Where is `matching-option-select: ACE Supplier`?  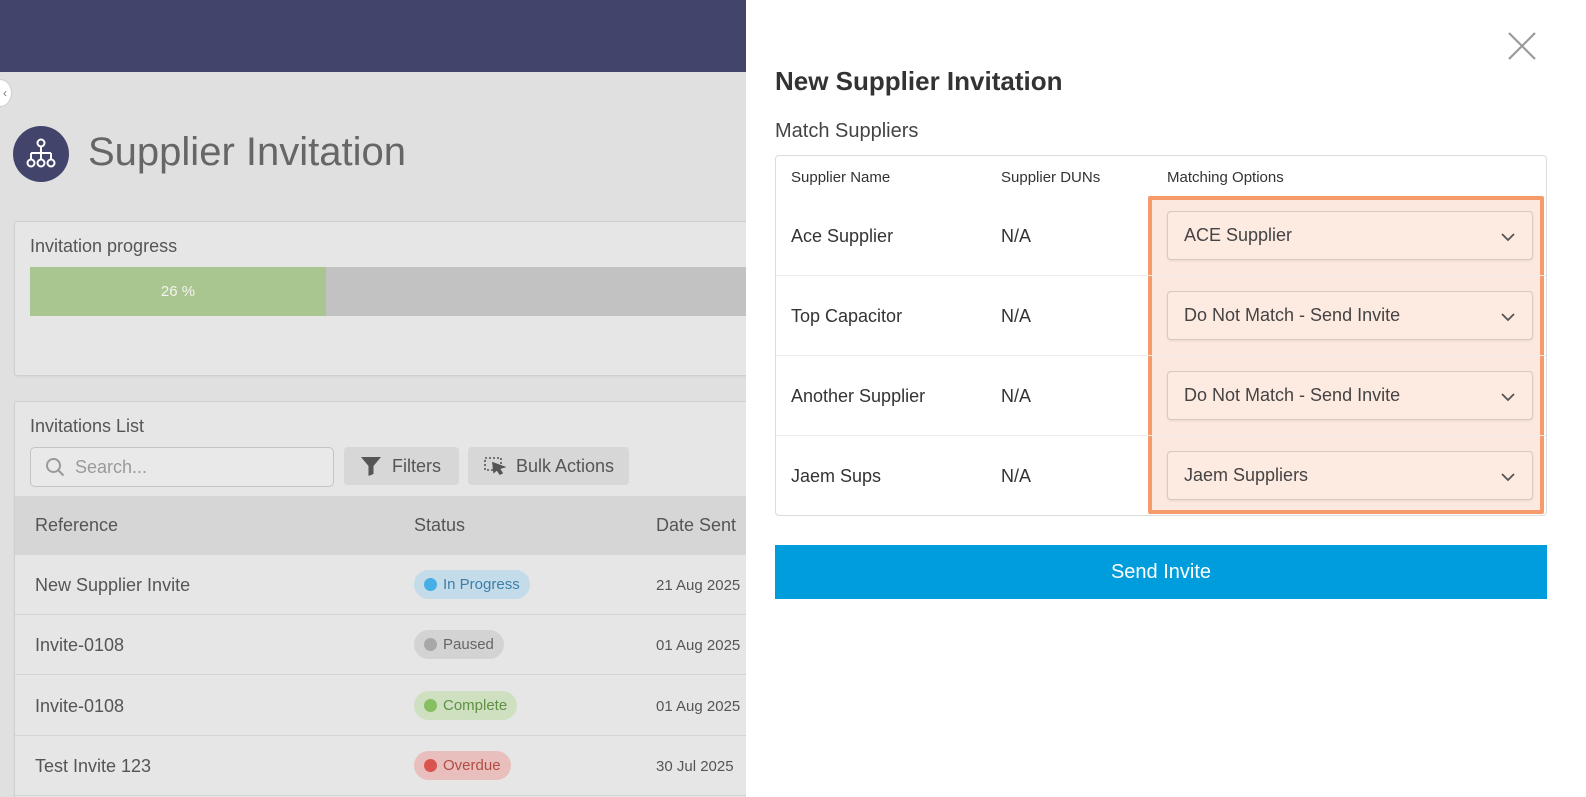 matching-option-select: ACE Supplier is located at coordinates (1350, 235).